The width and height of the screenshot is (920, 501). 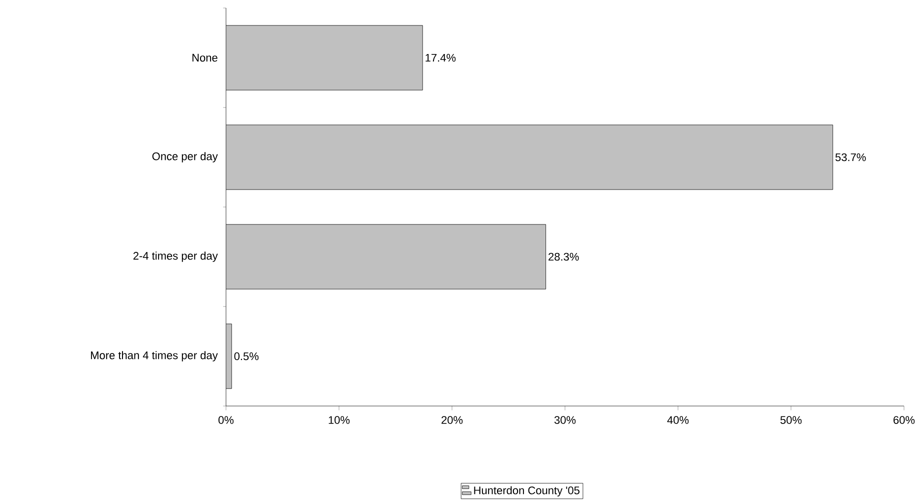 What do you see at coordinates (205, 58) in the screenshot?
I see `y-tick-label: None` at bounding box center [205, 58].